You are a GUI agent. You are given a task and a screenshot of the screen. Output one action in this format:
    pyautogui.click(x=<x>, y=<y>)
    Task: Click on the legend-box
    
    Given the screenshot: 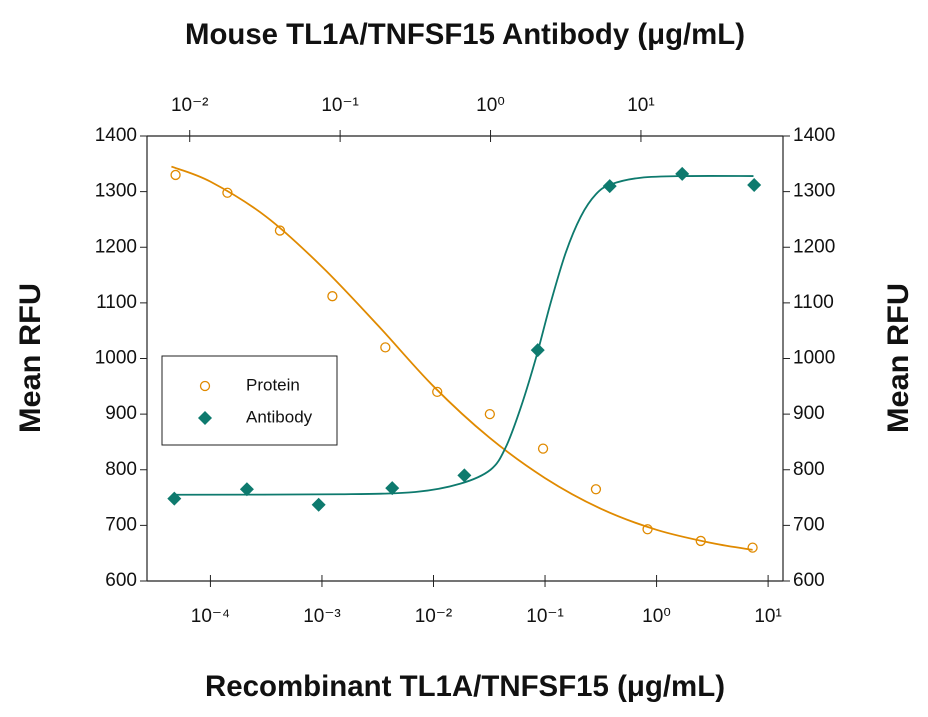 What is the action you would take?
    pyautogui.click(x=249, y=400)
    